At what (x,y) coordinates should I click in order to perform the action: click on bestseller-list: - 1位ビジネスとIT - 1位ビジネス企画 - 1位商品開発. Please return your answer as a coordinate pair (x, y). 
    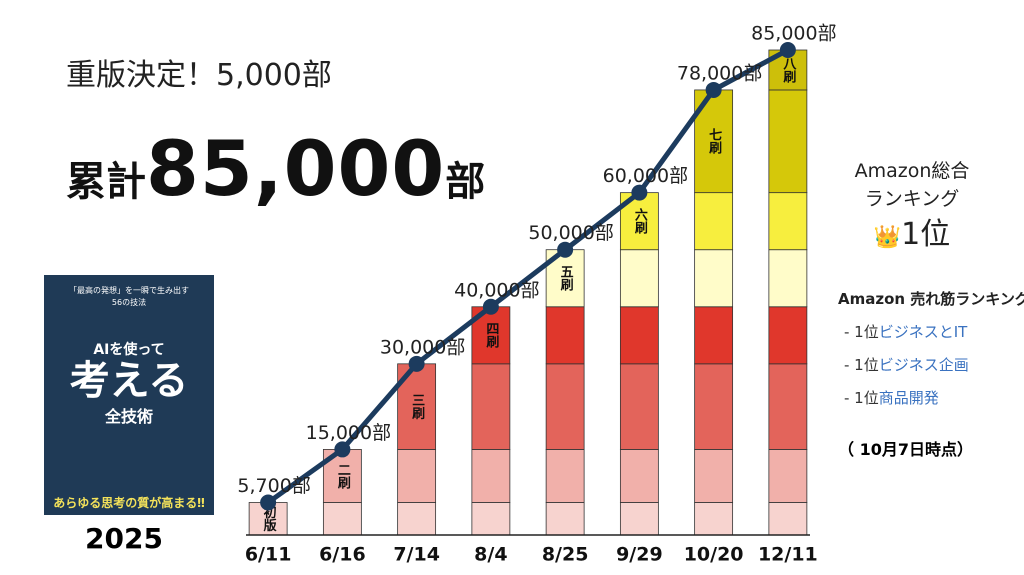
    Looking at the image, I should click on (906, 365).